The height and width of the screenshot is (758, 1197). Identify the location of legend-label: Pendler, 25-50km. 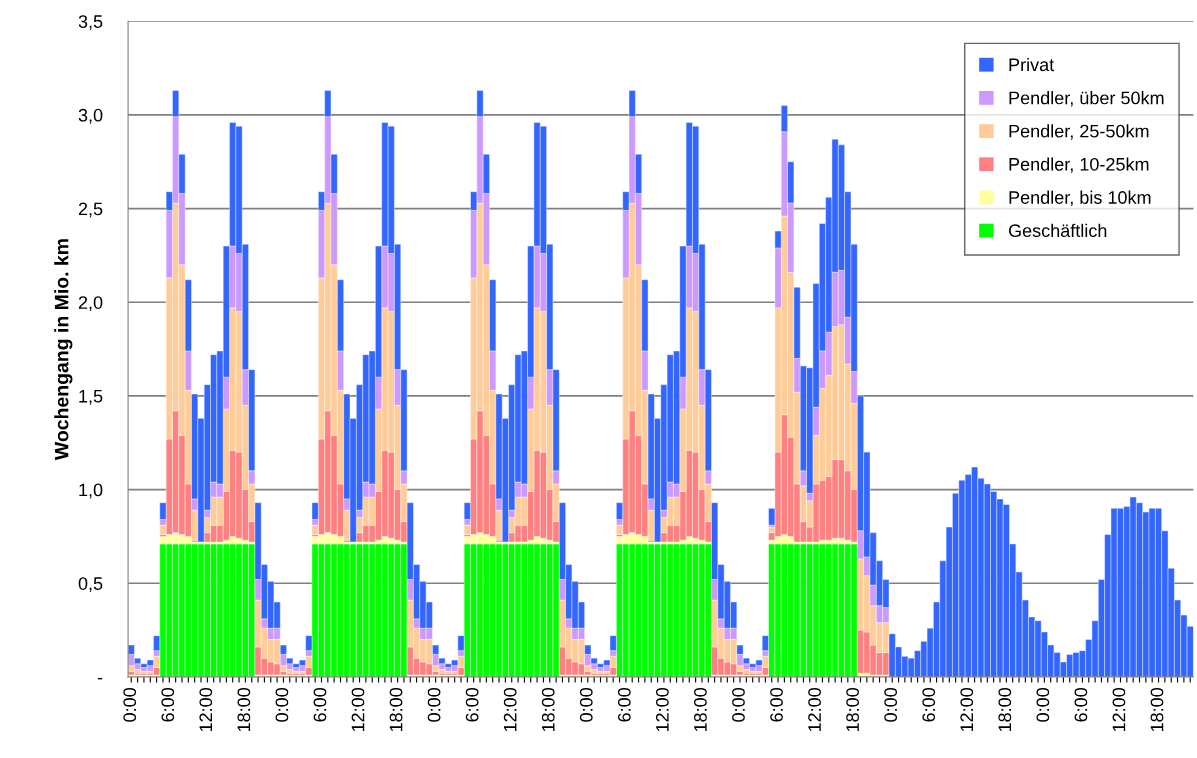
(1079, 132).